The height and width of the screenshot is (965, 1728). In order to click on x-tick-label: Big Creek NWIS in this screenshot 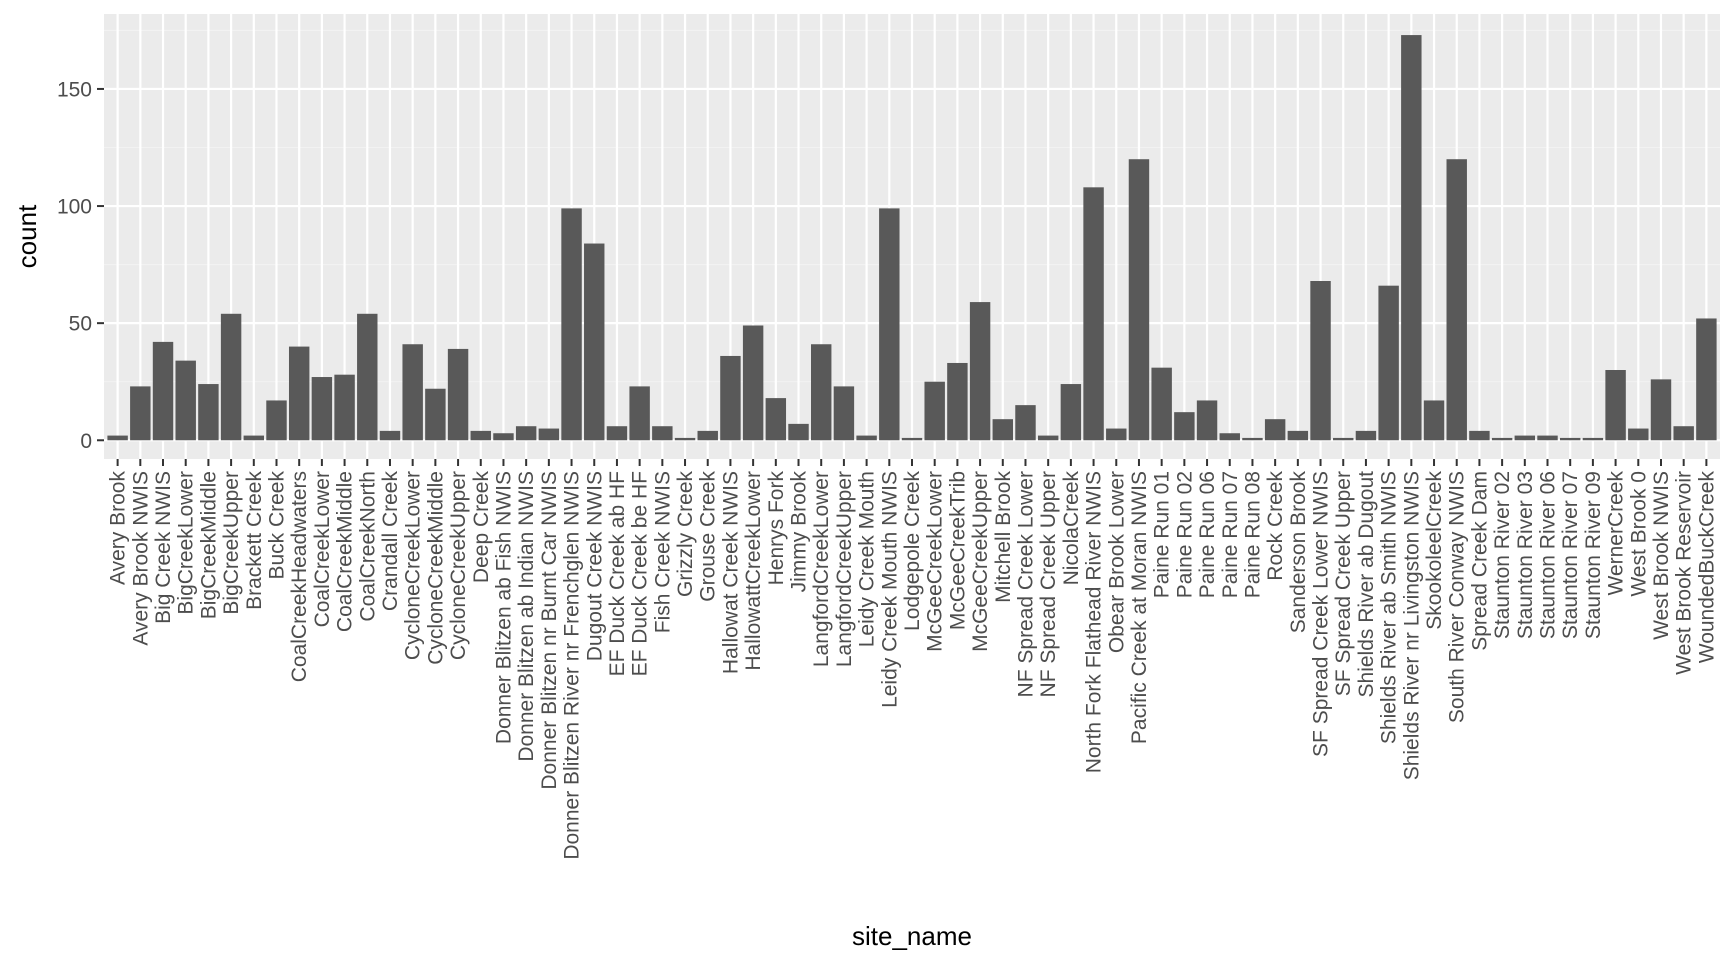, I will do `click(163, 547)`.